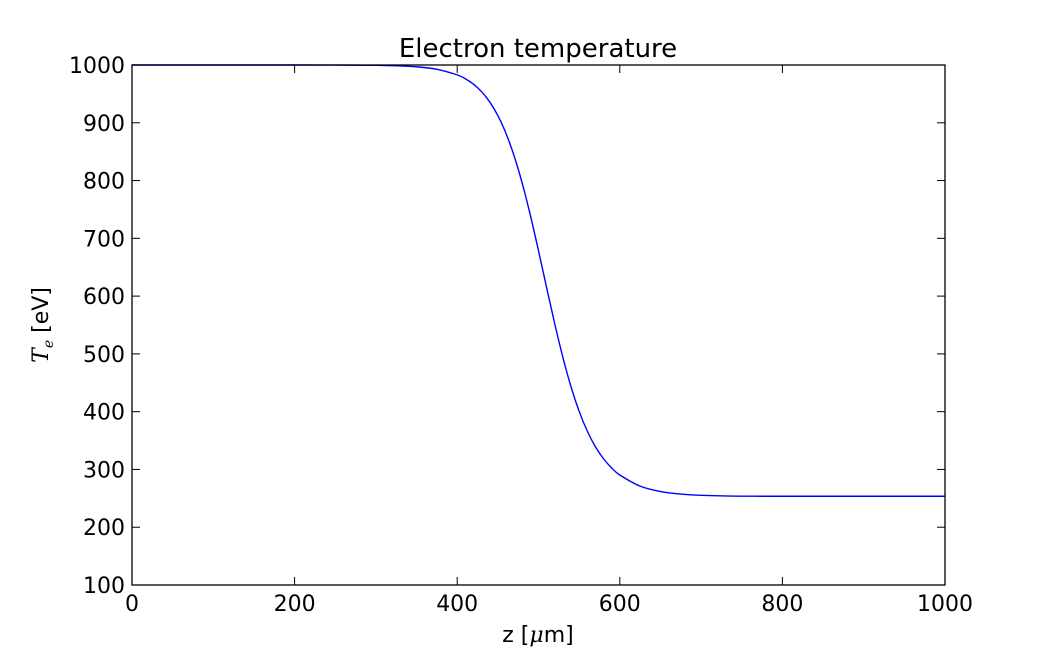  What do you see at coordinates (104, 470) in the screenshot?
I see `y-tick-label: 300` at bounding box center [104, 470].